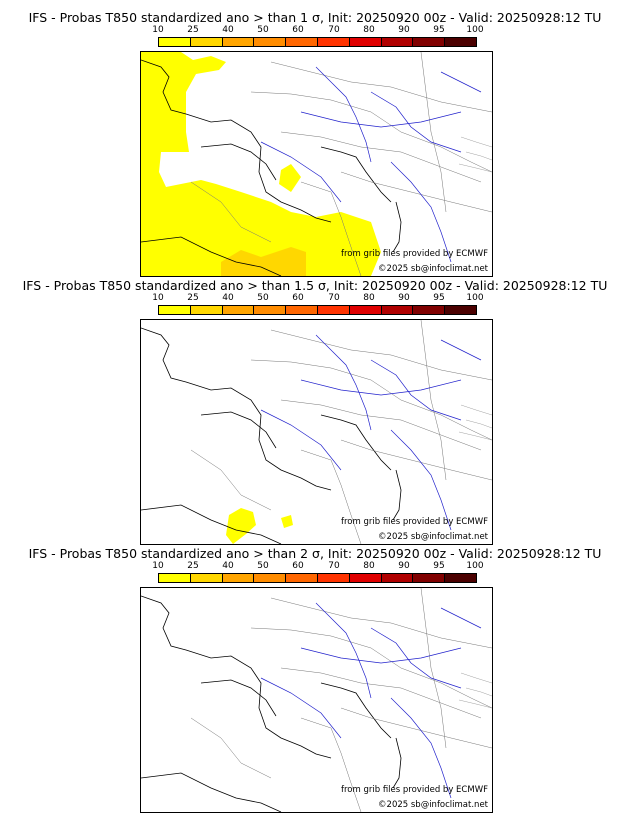  I want to click on prob-area-yellow-center, so click(290, 178).